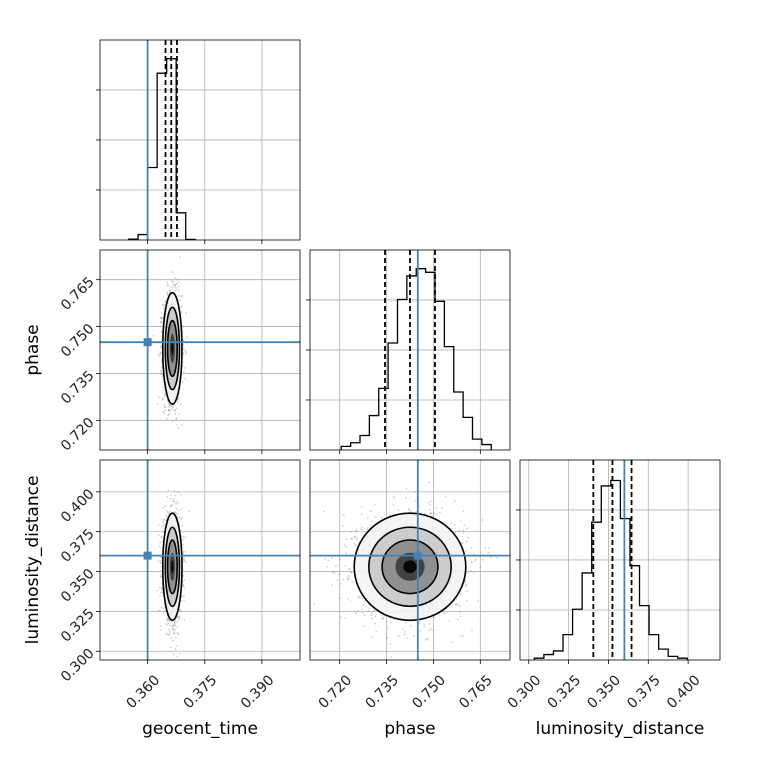 The width and height of the screenshot is (760, 760). I want to click on scatter-panel-phase-vs-luminosity_distance, so click(410, 561).